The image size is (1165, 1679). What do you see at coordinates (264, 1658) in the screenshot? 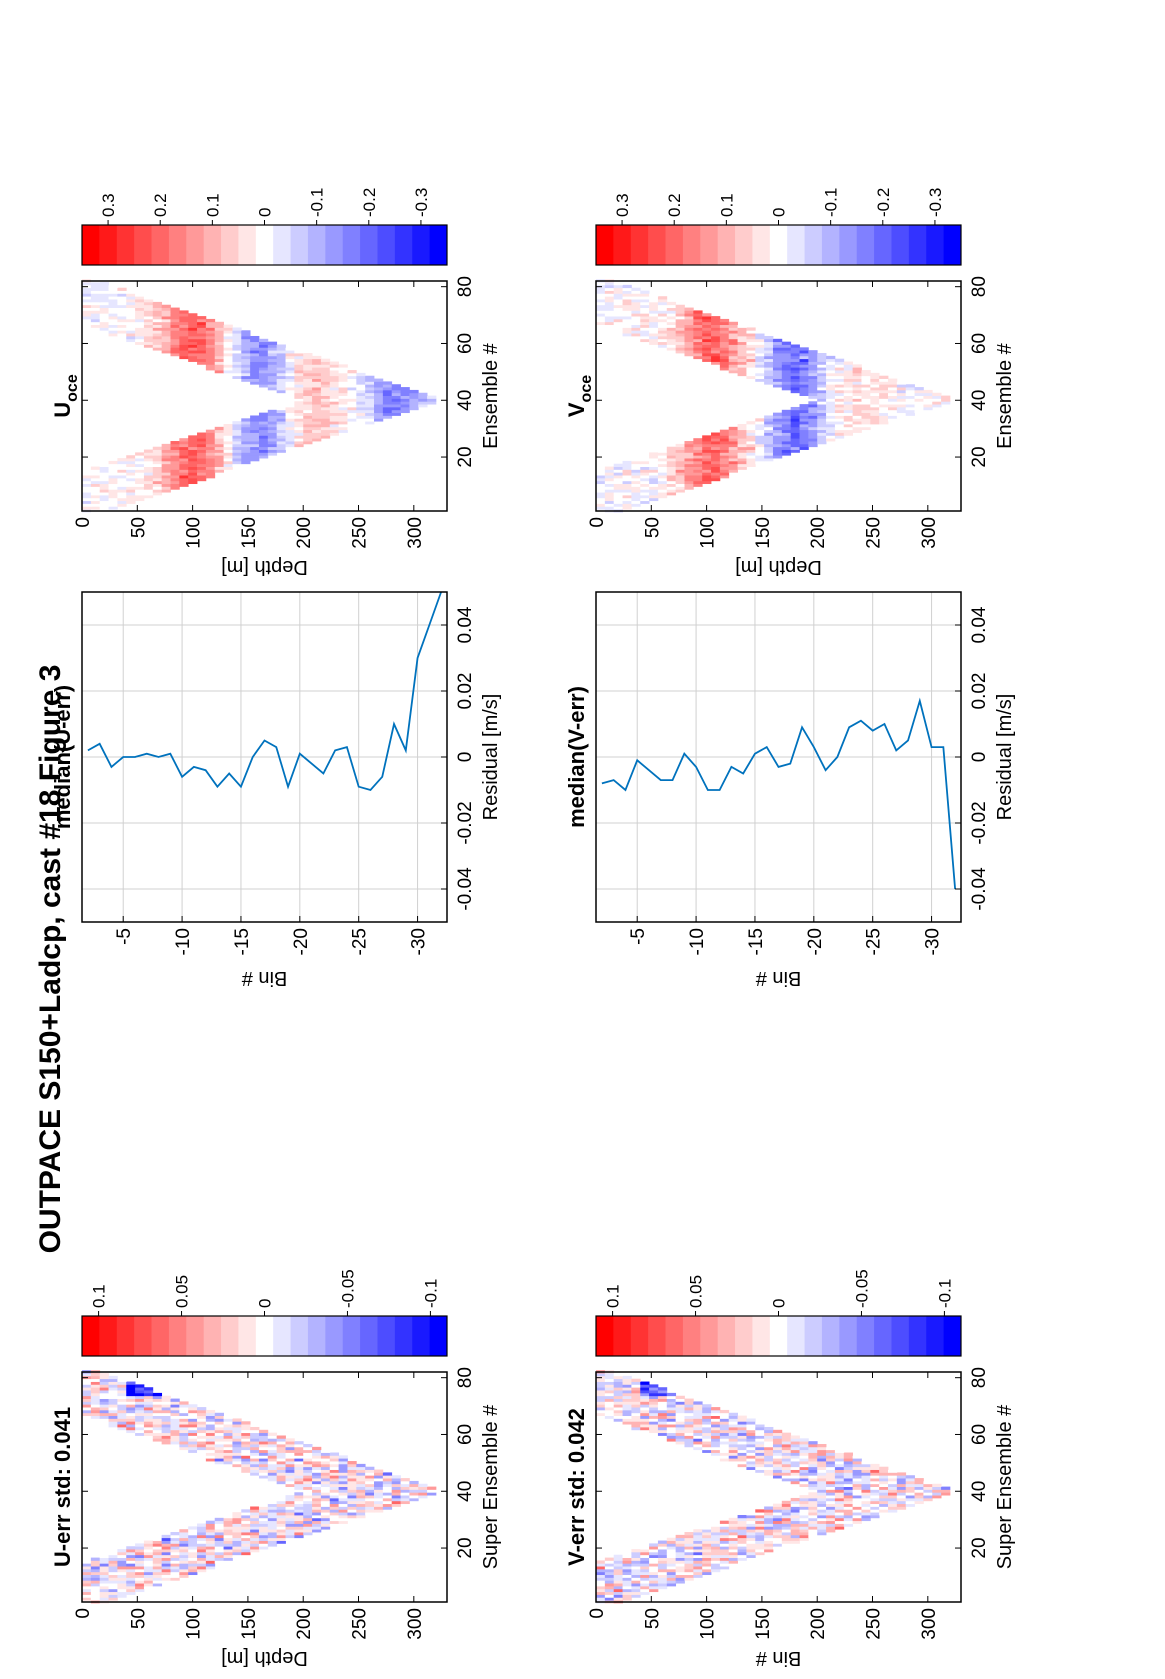
I see `uerr-map-ylabel: Depth [m]` at bounding box center [264, 1658].